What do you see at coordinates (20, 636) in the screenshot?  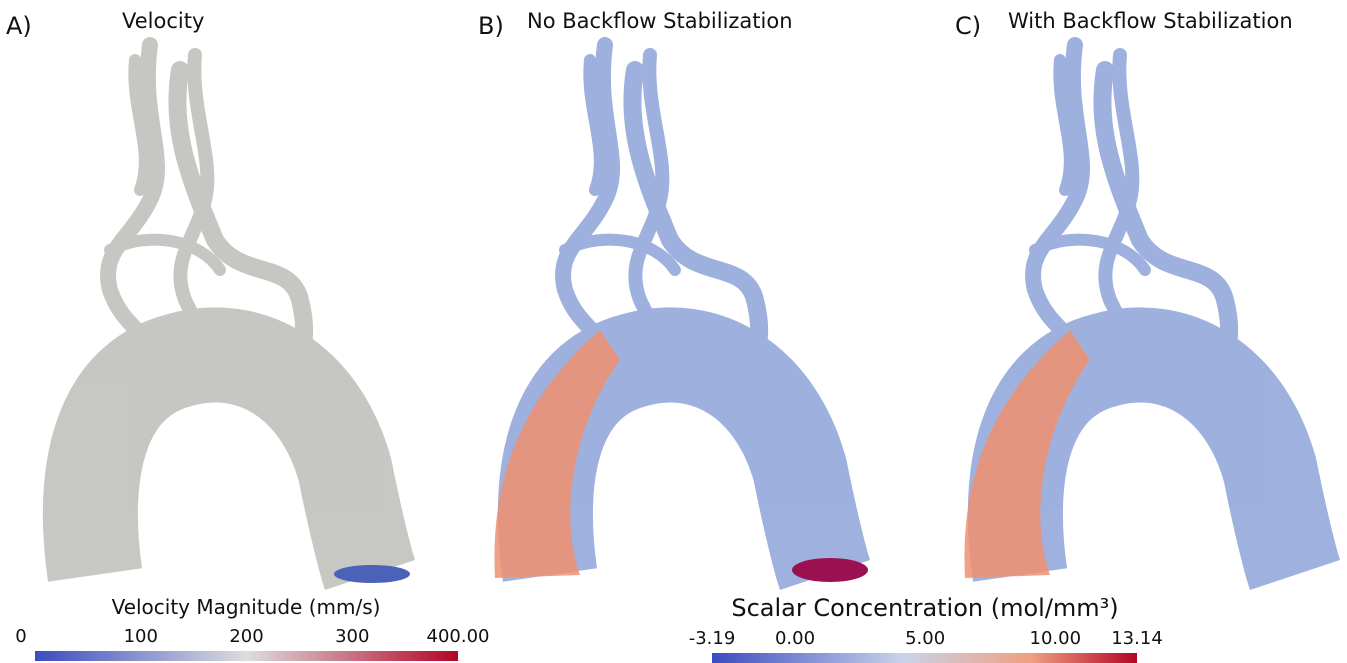 I see `colorbar-tick-label: 0` at bounding box center [20, 636].